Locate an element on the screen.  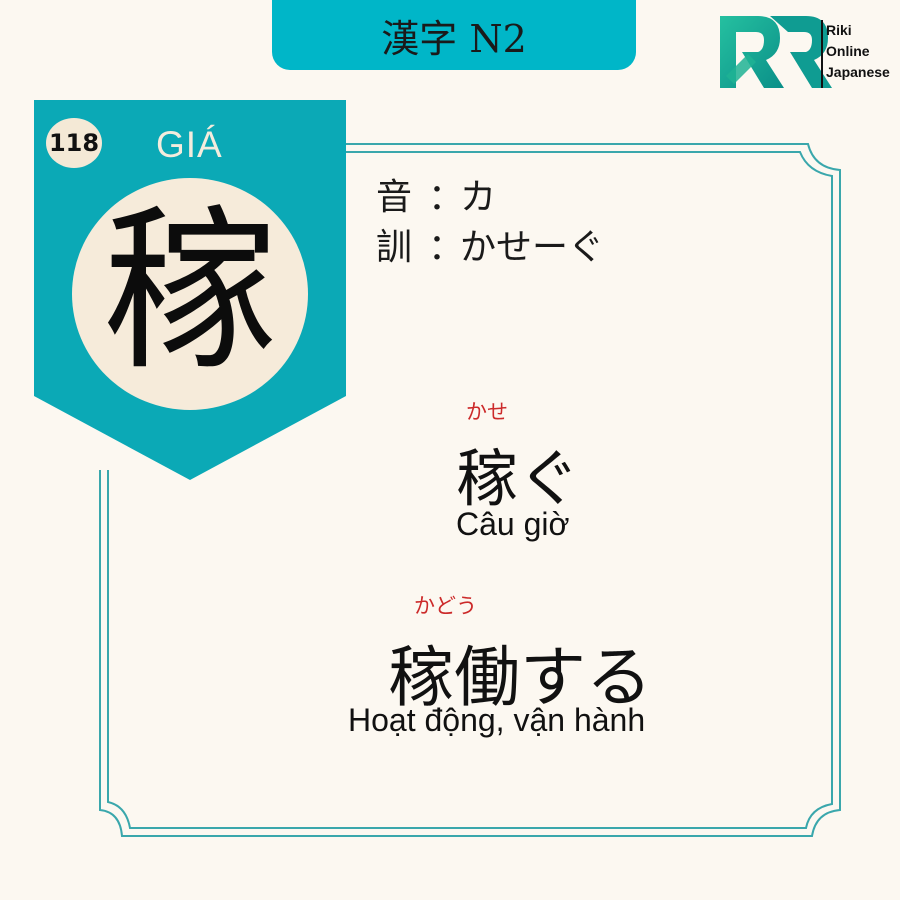
logo-line-2: Online is located at coordinates (848, 51).